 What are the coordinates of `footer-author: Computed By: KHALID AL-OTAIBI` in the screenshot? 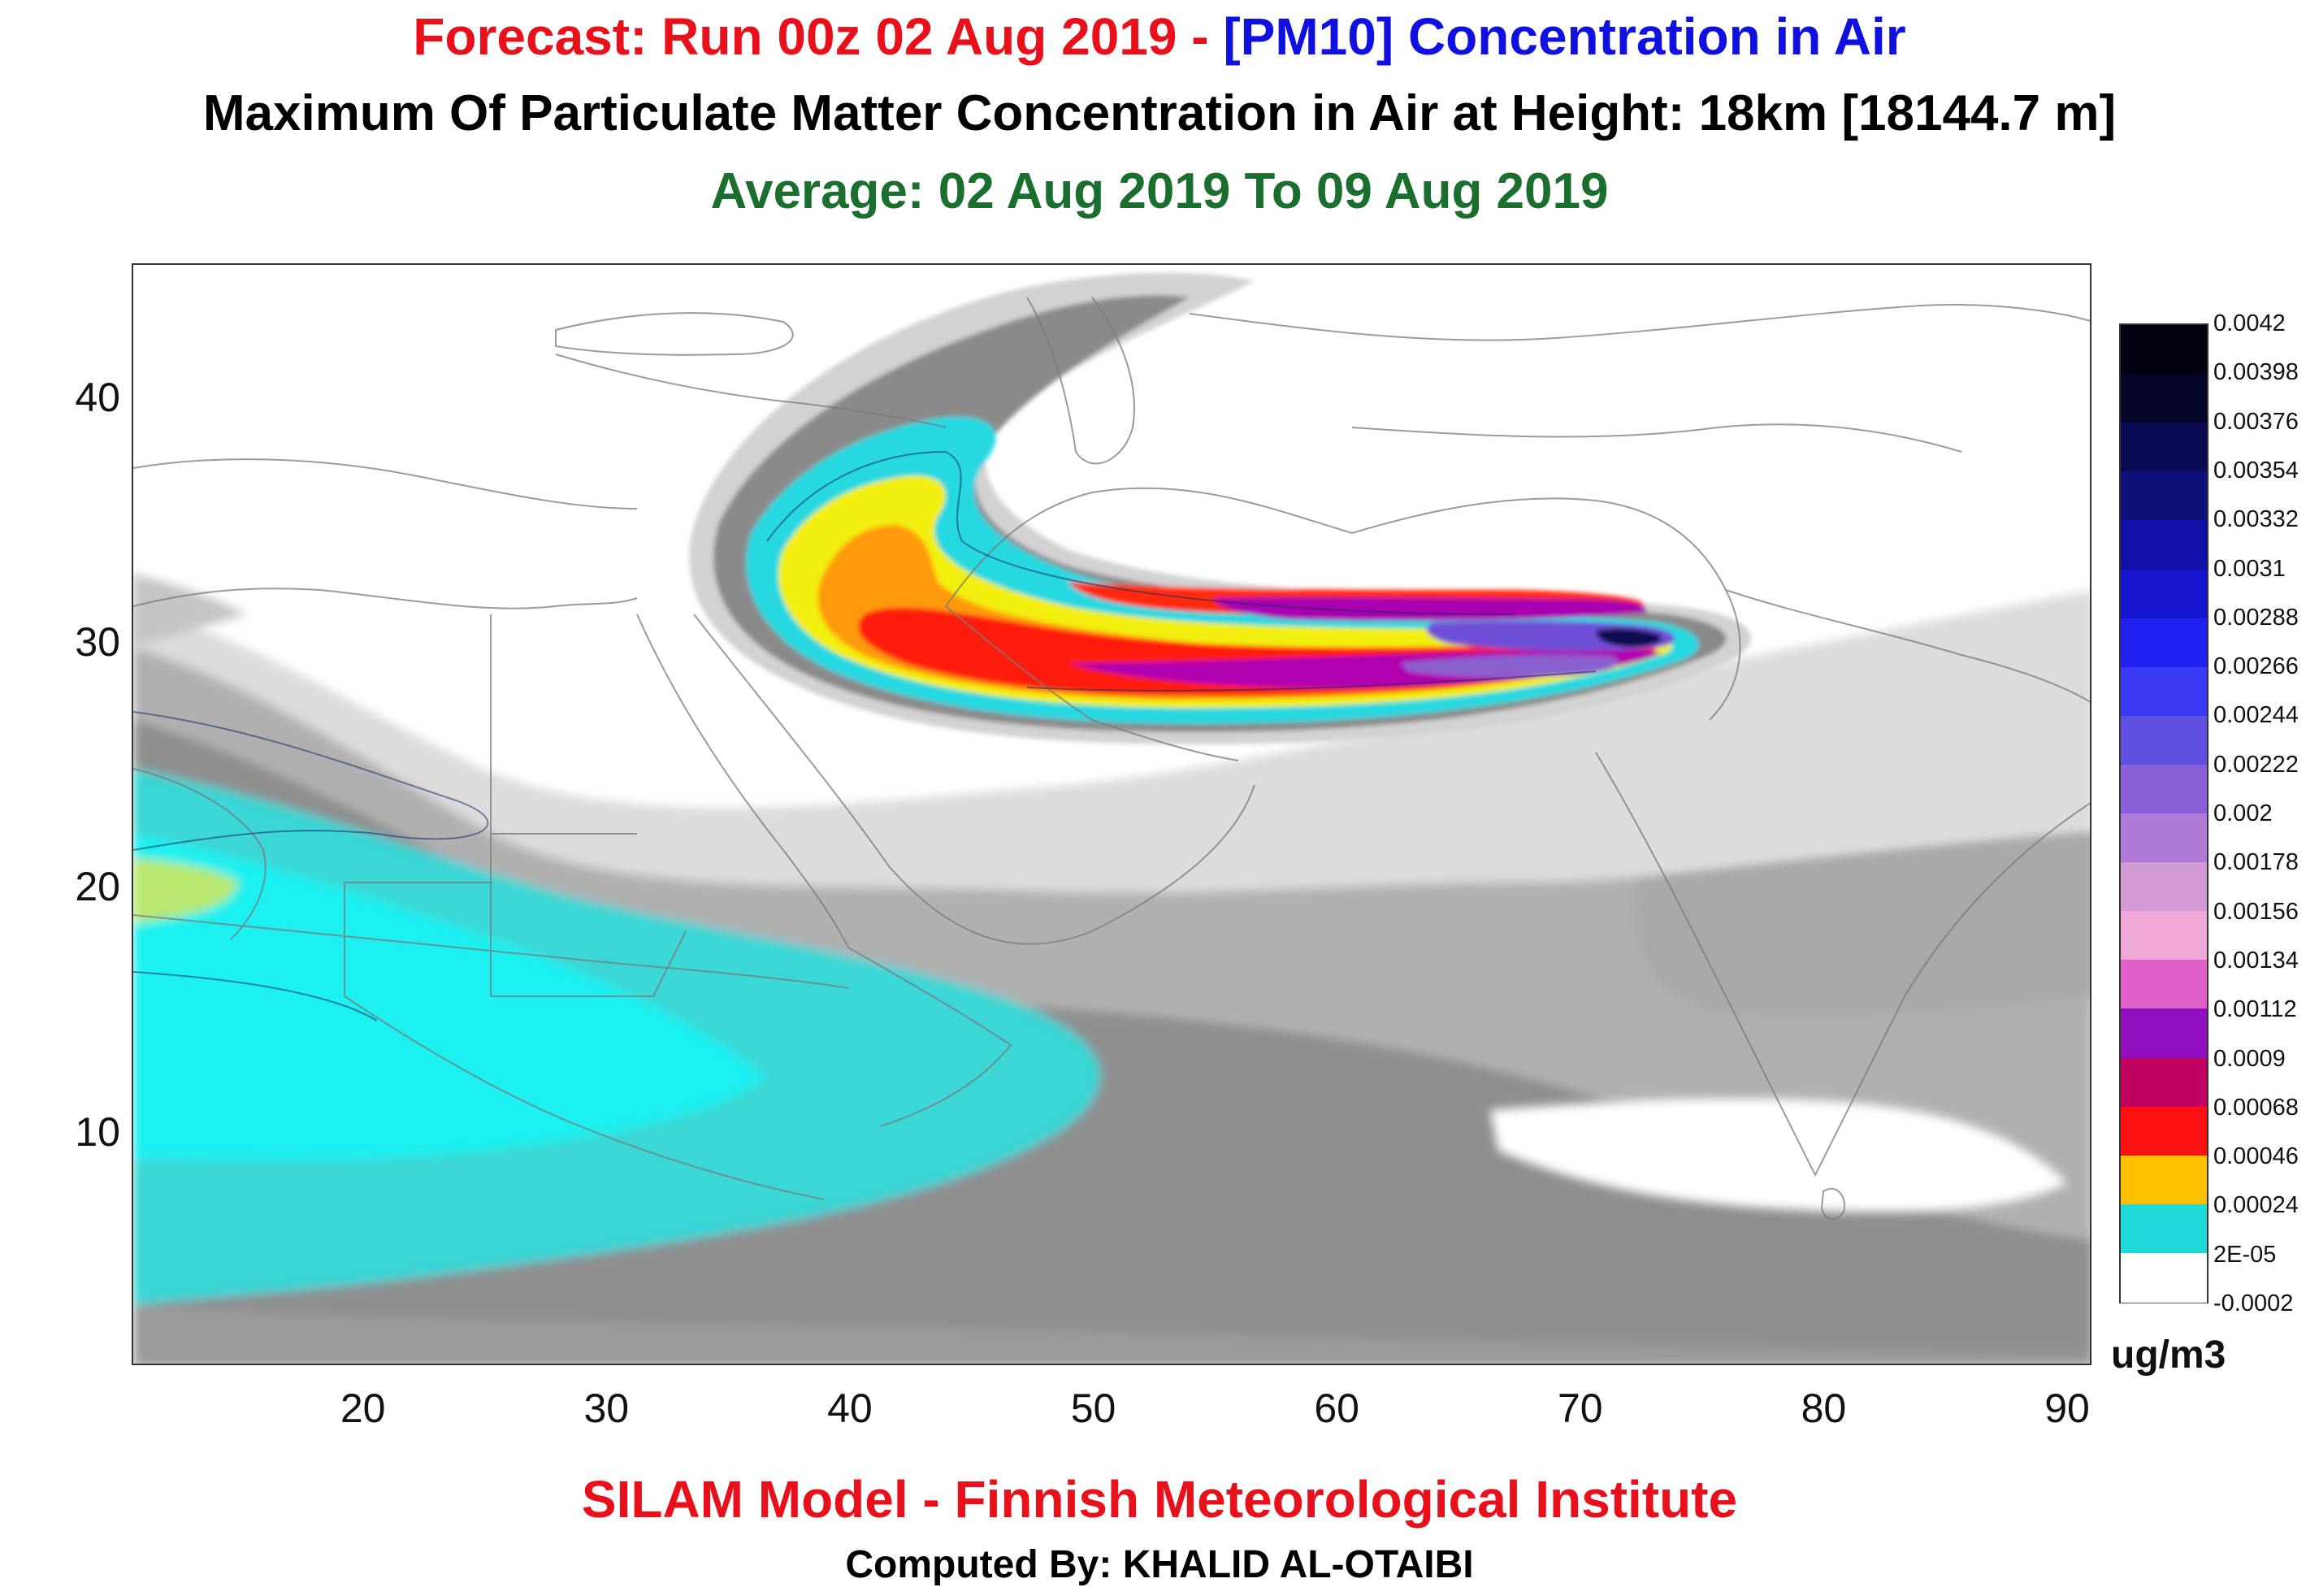 It's located at (1159, 1564).